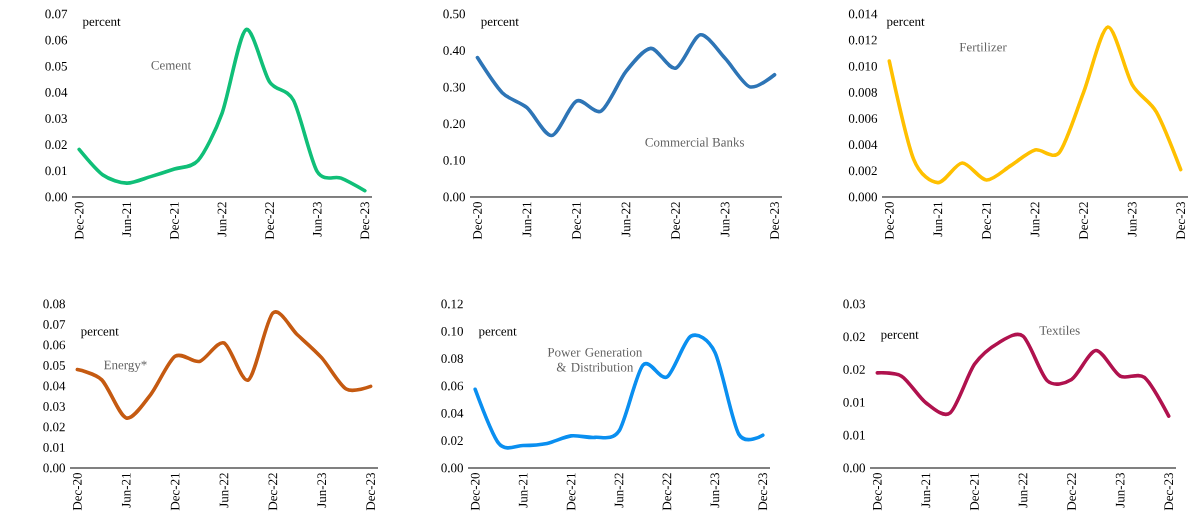  I want to click on series-label: Power Generation & Distribution, so click(595, 359).